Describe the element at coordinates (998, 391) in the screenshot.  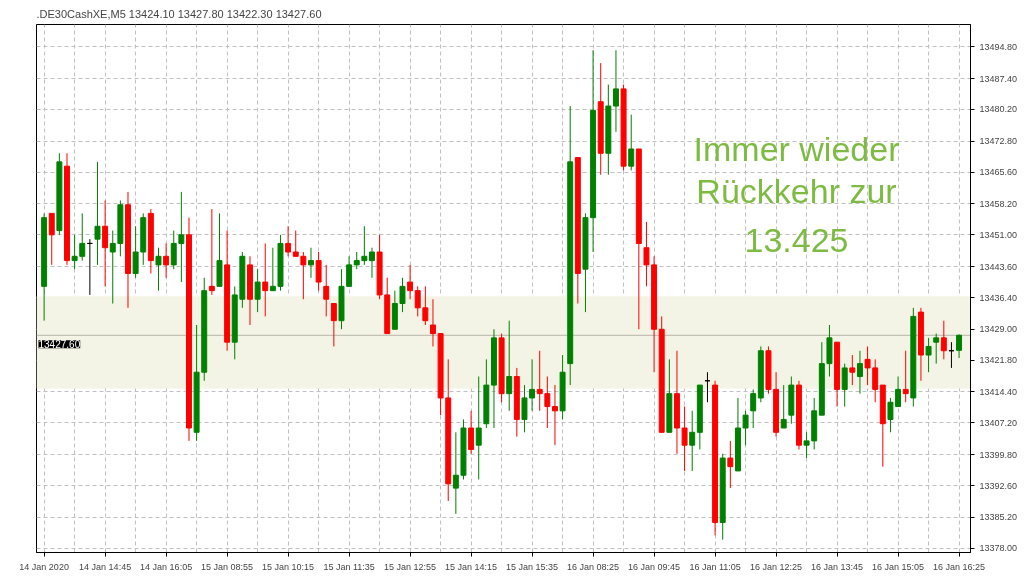
I see `y-tick-label: 13414.40` at that location.